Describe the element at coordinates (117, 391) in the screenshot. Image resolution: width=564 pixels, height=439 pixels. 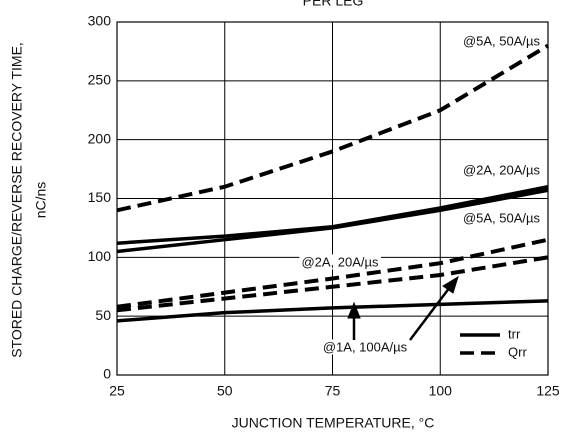
I see `x-tick-label: 25` at that location.